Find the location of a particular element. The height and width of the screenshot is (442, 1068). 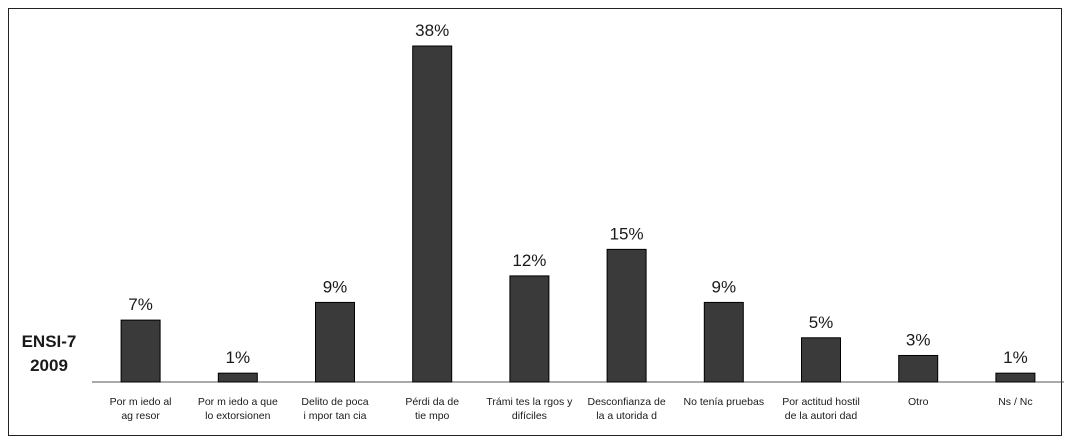

bar-value-label: 5% is located at coordinates (821, 322).